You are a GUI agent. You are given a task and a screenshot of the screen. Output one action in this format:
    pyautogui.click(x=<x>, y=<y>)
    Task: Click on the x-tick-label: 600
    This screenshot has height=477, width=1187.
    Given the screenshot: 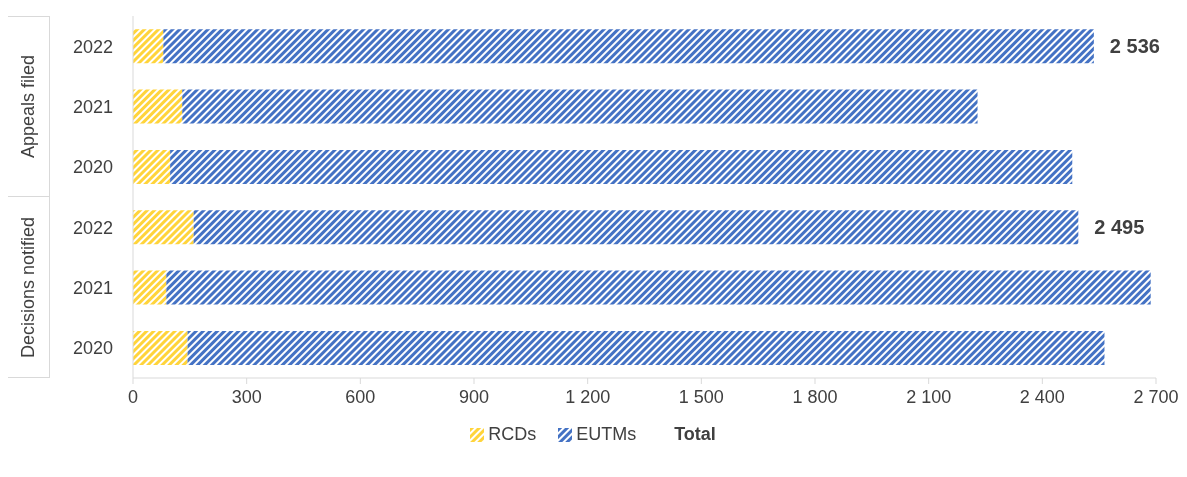 What is the action you would take?
    pyautogui.click(x=360, y=396)
    